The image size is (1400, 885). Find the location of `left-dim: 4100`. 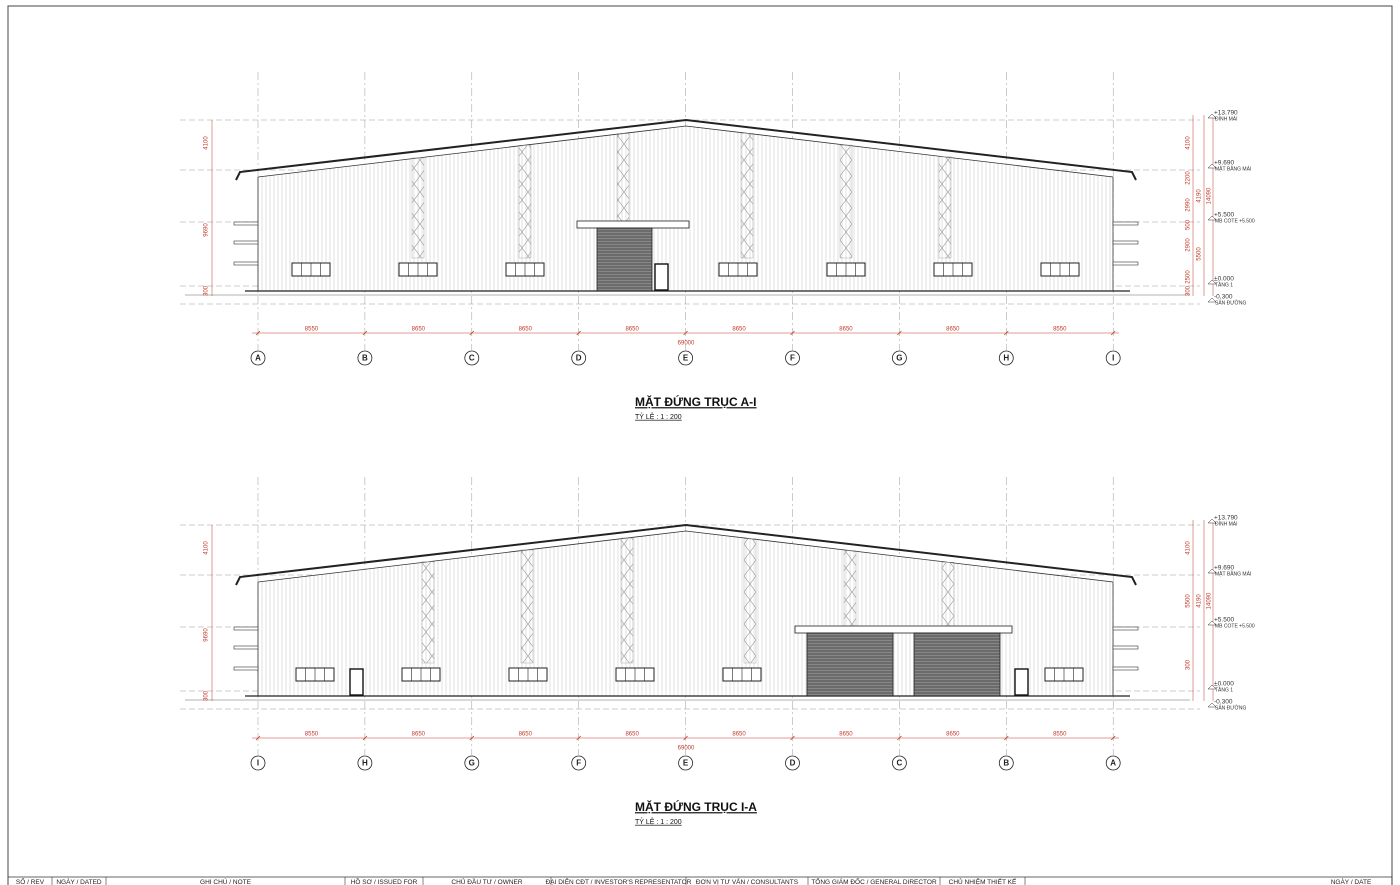

left-dim: 4100 is located at coordinates (207, 548).